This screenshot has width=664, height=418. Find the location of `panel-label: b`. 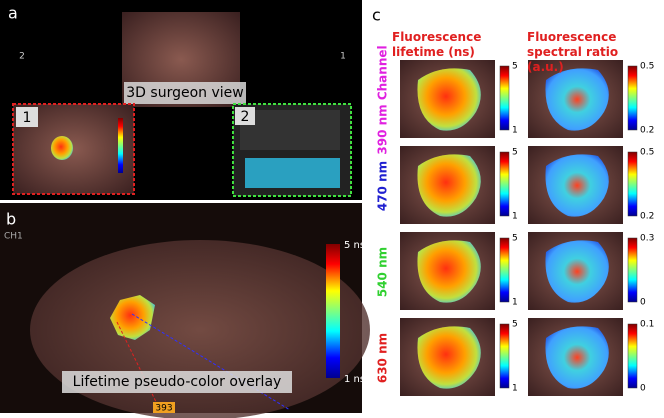

panel-label: b is located at coordinates (11, 219).